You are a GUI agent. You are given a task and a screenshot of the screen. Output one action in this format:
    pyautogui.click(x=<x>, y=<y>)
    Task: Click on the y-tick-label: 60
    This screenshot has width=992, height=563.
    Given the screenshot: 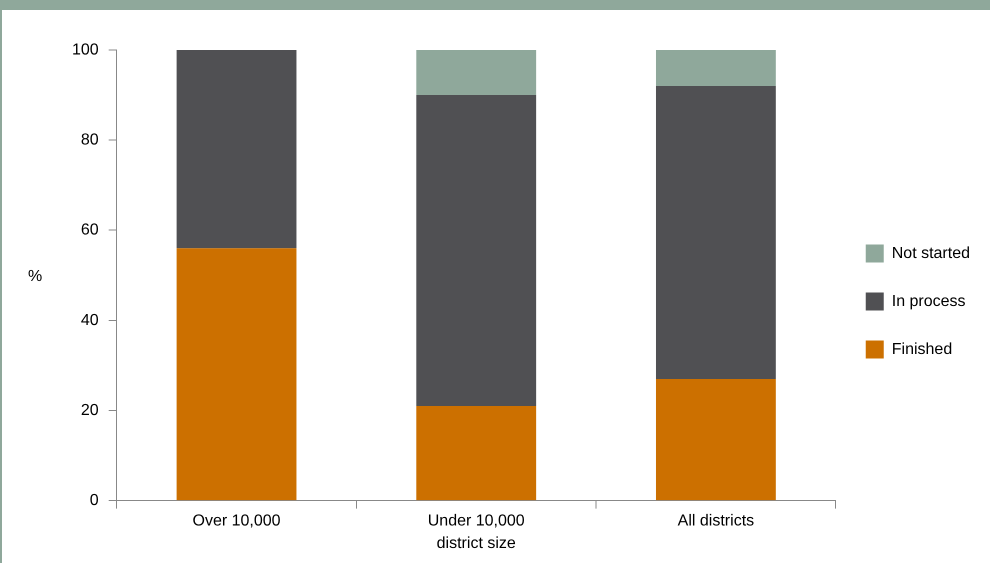 What is the action you would take?
    pyautogui.click(x=89, y=230)
    